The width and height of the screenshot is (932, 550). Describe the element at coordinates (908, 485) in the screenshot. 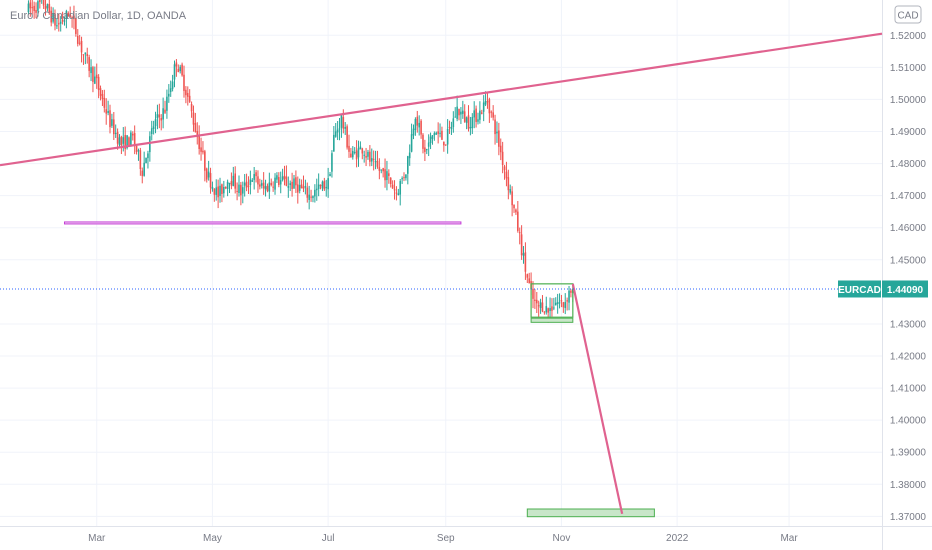

I see `y-tick-label: 1.38000` at that location.